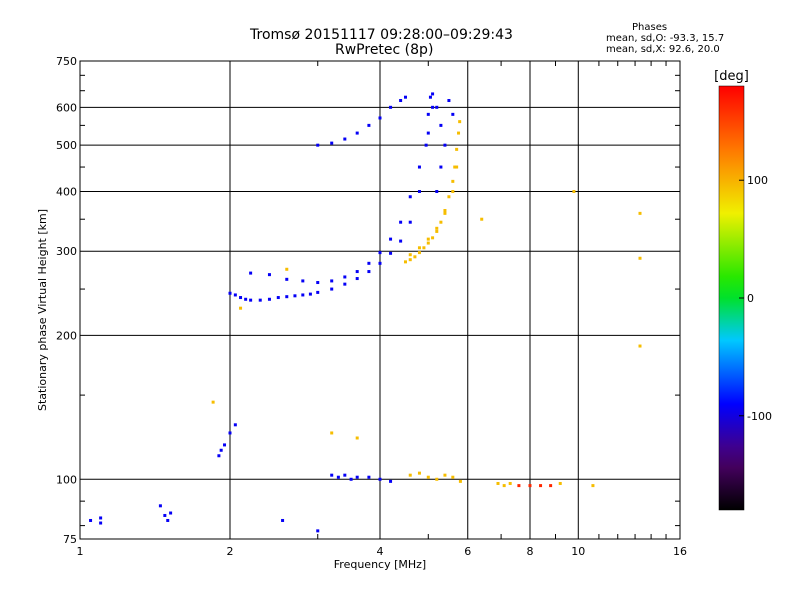 Image resolution: width=800 pixels, height=600 pixels. Describe the element at coordinates (381, 35) in the screenshot. I see `chart-title: Tromsø 20151117 09:28:00–09:29:43` at that location.